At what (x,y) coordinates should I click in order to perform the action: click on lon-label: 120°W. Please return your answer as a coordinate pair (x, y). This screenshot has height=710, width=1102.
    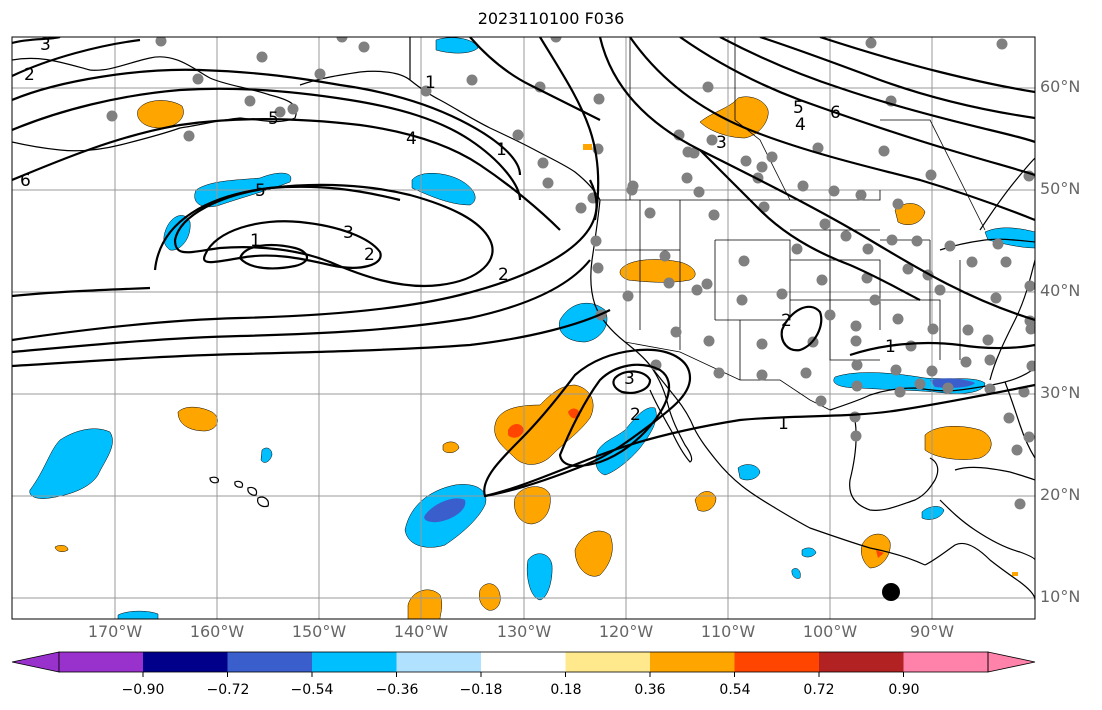
    Looking at the image, I should click on (626, 631).